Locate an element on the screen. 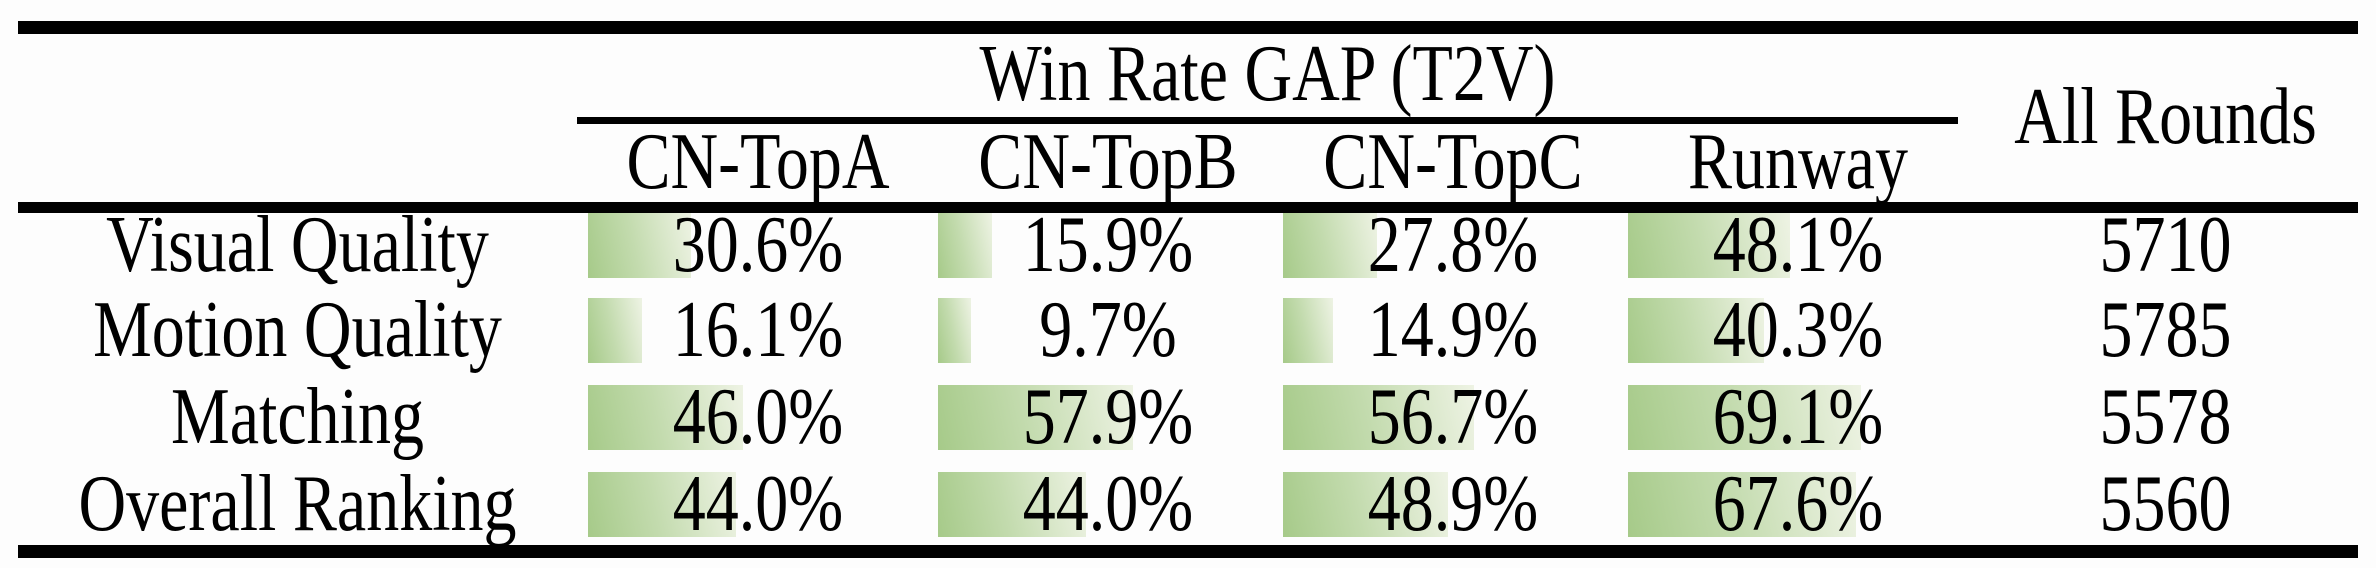  bar-cell: 40.3% is located at coordinates (1798, 329).